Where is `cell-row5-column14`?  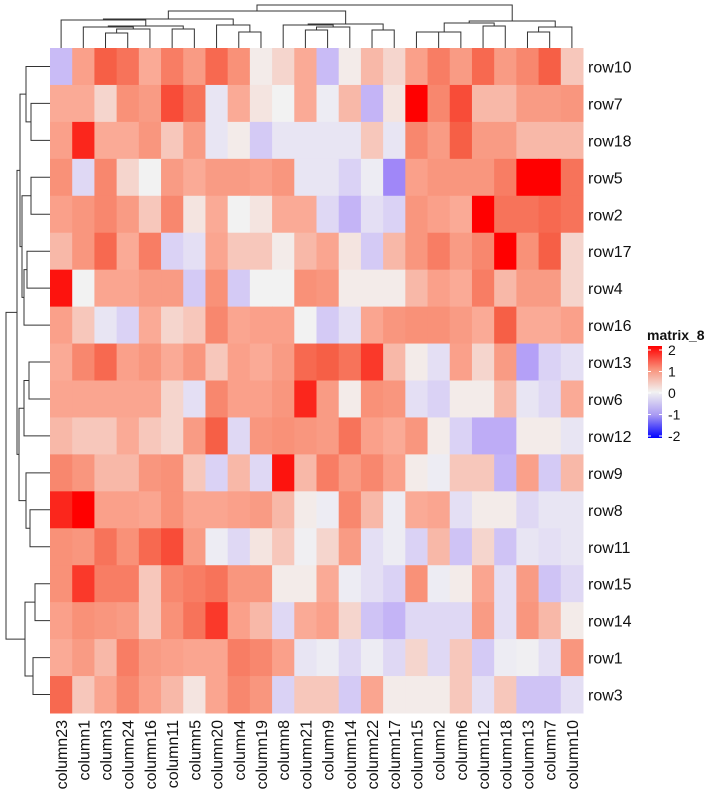 cell-row5-column14 is located at coordinates (350, 177).